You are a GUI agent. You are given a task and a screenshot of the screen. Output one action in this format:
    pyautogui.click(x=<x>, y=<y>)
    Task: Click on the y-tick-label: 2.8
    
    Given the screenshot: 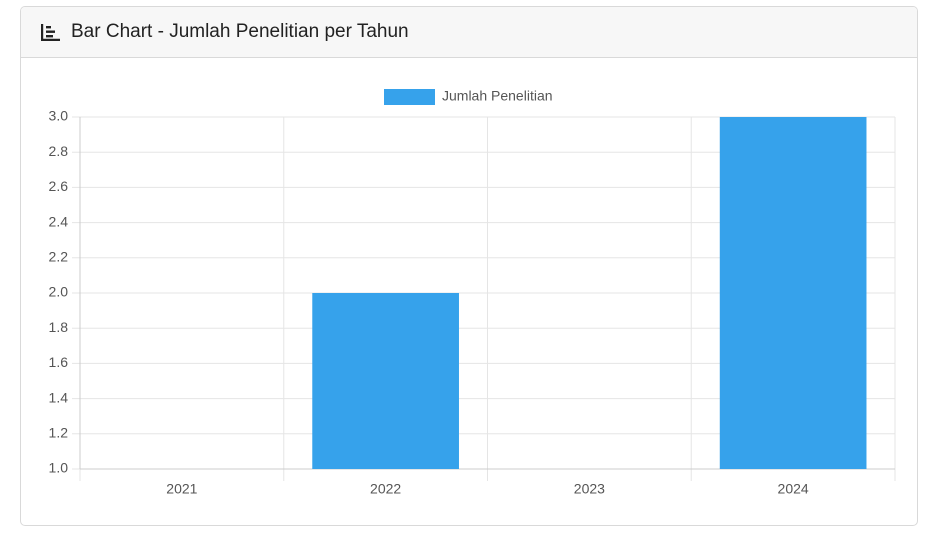 What is the action you would take?
    pyautogui.click(x=59, y=151)
    